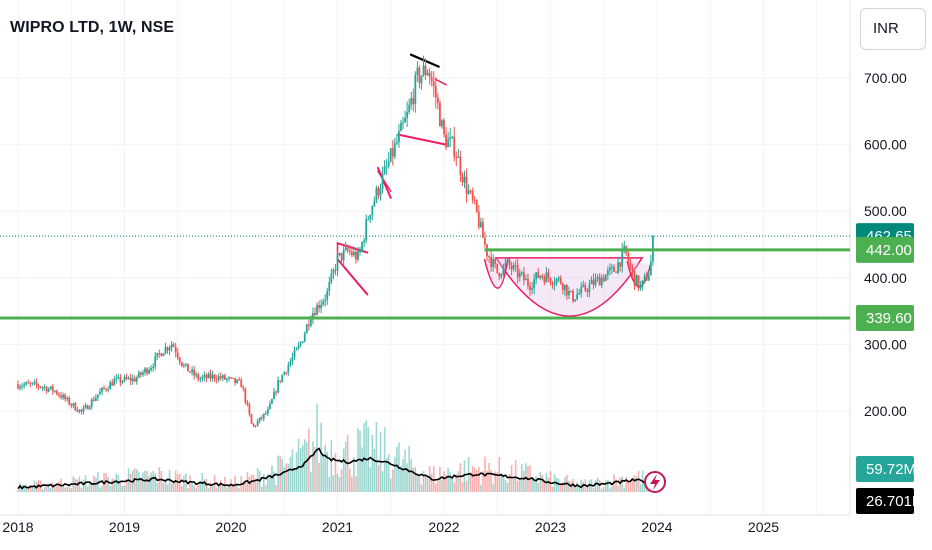 The image size is (932, 550). I want to click on price-axis: 200.00 300.00 400.00 500.00 600.00 700.00, so click(885, 244).